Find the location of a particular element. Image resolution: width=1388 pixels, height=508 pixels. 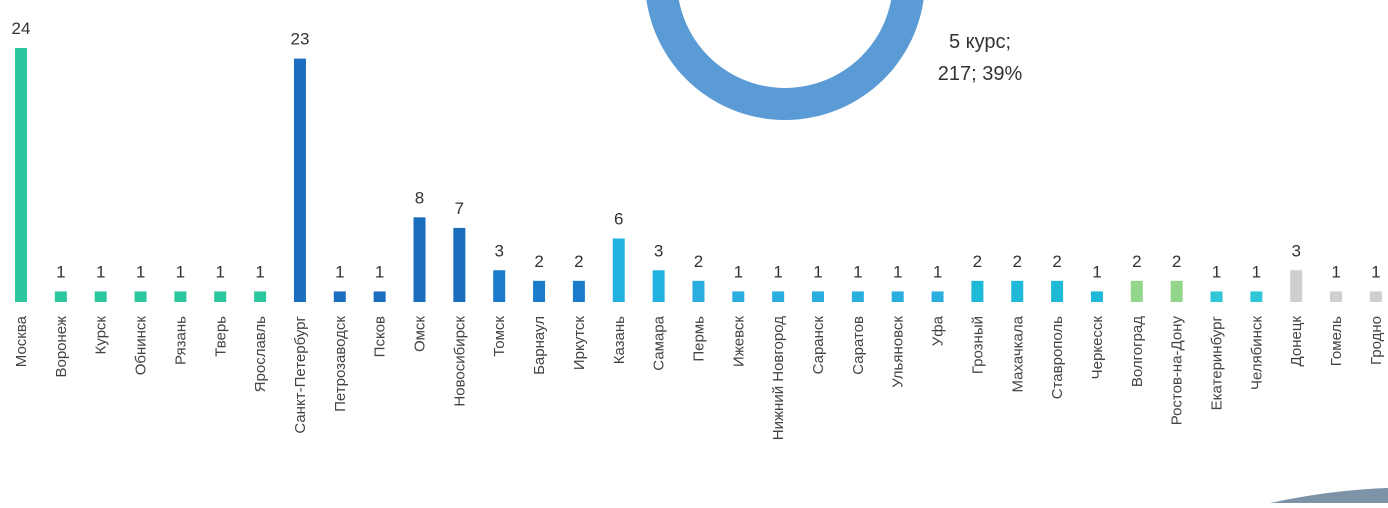

x-tick-label: Ижевск is located at coordinates (738, 341).